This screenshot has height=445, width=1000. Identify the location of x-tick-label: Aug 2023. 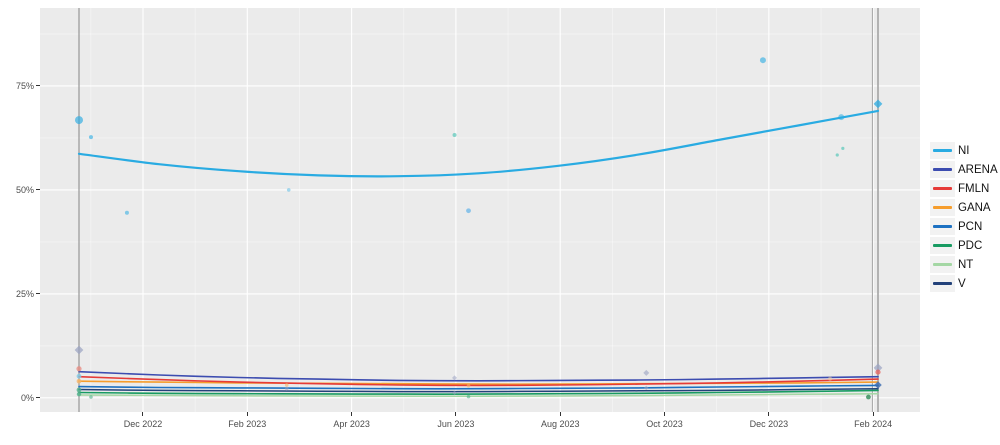
(560, 424).